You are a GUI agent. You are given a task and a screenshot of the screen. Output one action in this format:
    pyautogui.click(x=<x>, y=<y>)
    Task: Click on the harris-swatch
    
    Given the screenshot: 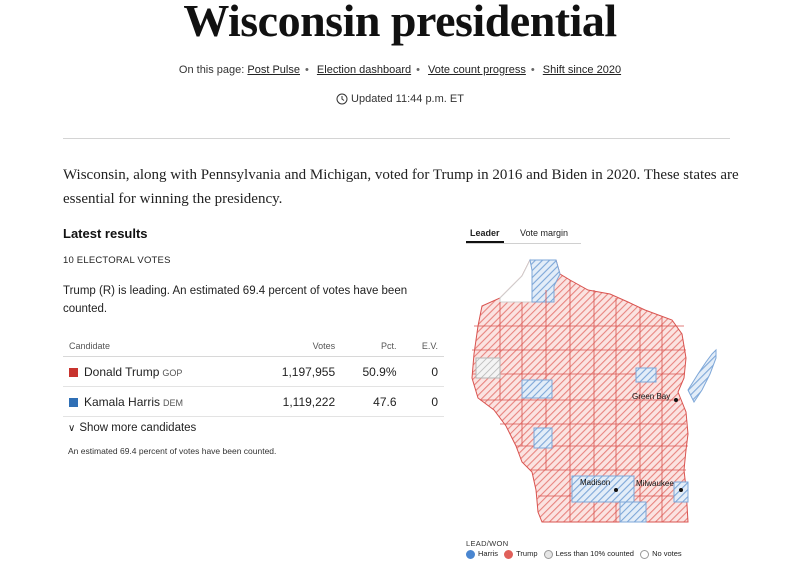 What is the action you would take?
    pyautogui.click(x=73, y=402)
    